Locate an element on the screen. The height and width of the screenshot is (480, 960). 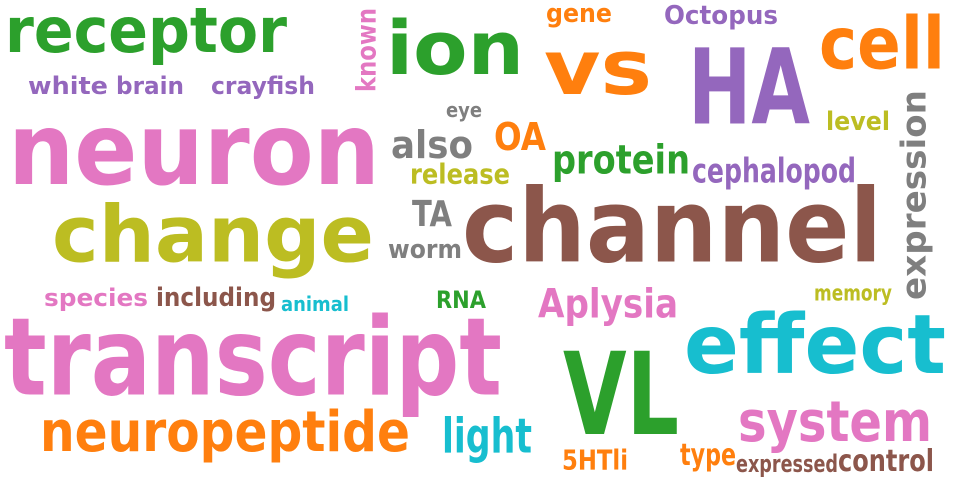
word-aplysia: Aplysia is located at coordinates (608, 304).